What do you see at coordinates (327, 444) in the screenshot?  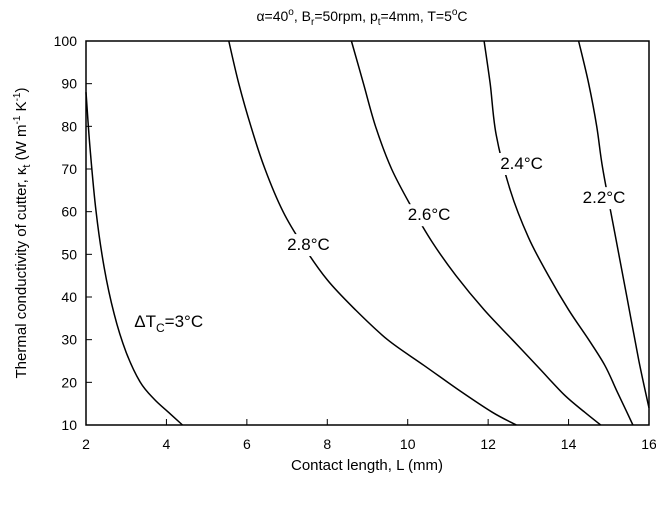 I see `x-tick-label: 8` at bounding box center [327, 444].